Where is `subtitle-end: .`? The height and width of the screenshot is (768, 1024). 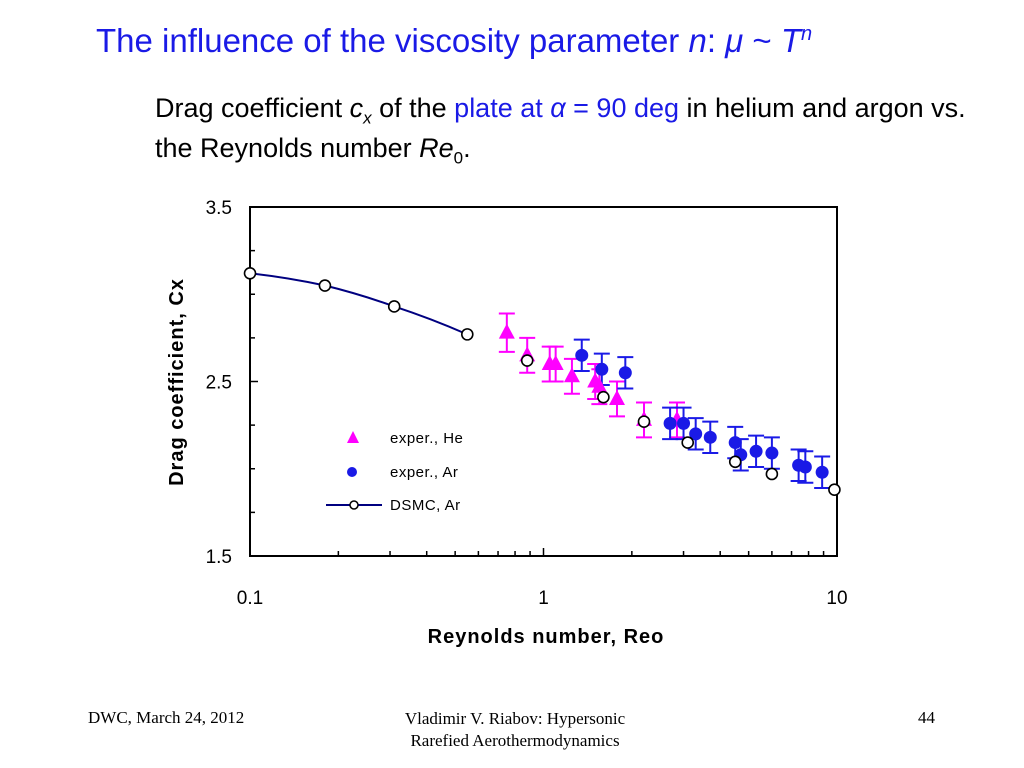 subtitle-end: . is located at coordinates (467, 148).